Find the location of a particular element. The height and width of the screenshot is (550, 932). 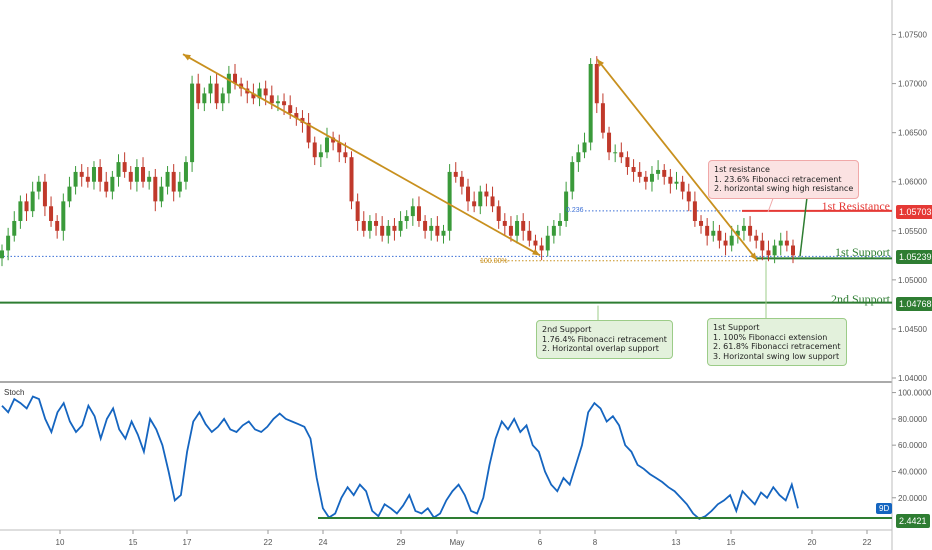

support2-note-line: 2nd Support is located at coordinates (567, 329).